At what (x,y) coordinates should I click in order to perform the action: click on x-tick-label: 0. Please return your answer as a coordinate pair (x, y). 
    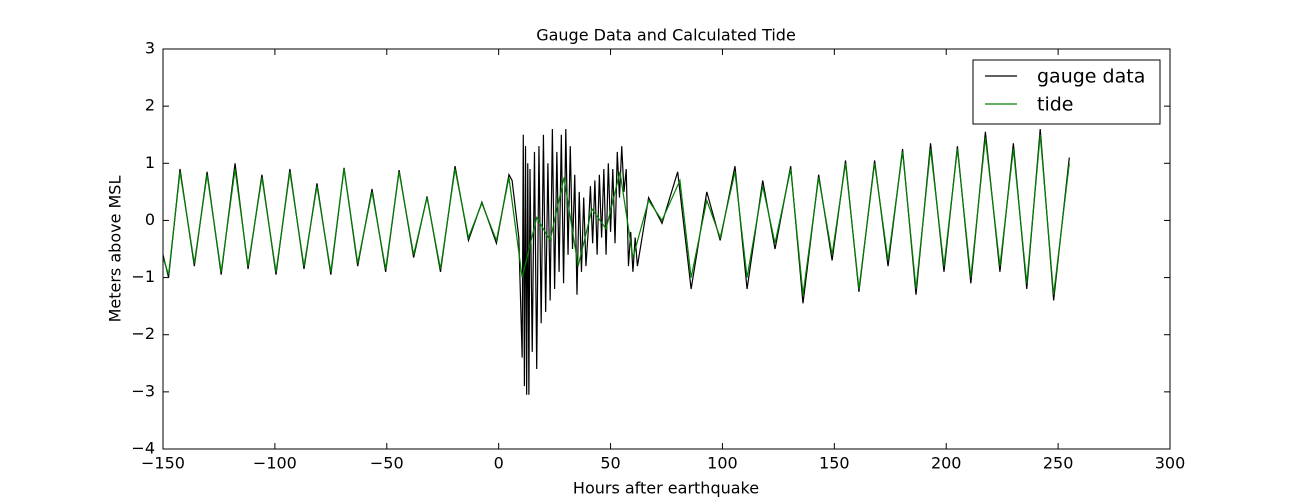
    Looking at the image, I should click on (499, 463).